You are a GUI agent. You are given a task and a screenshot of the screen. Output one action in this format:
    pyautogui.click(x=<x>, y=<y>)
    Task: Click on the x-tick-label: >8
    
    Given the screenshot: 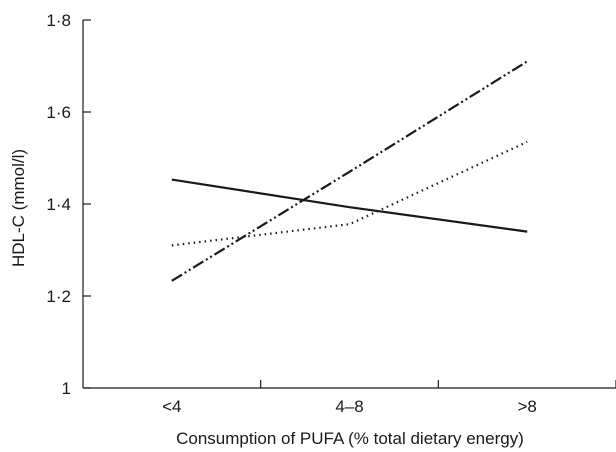 What is the action you would take?
    pyautogui.click(x=526, y=406)
    